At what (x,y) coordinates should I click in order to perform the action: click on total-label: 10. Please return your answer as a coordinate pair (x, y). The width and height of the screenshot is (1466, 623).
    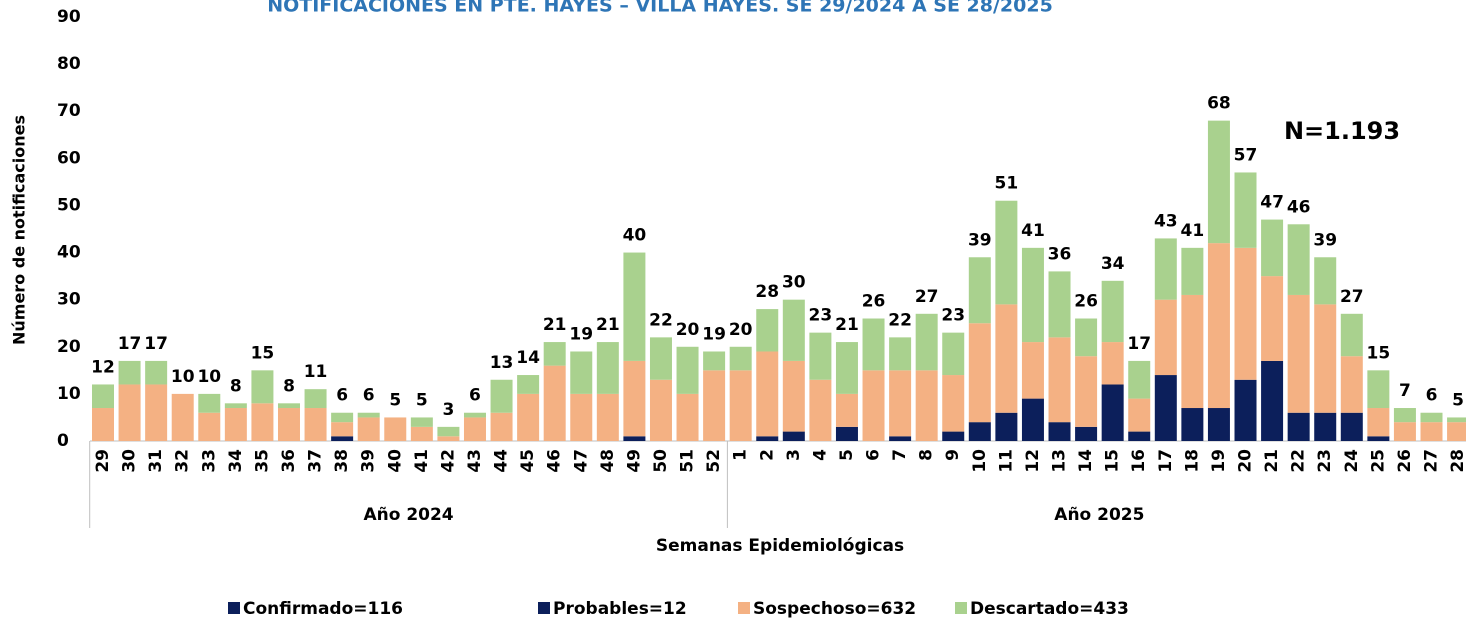
    Looking at the image, I should click on (209, 377).